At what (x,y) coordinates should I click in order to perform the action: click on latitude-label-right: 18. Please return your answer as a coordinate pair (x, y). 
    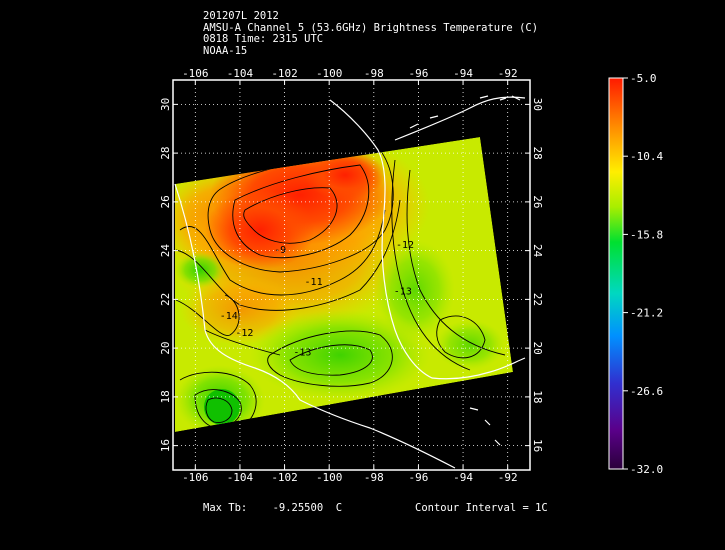
    Looking at the image, I should click on (537, 396).